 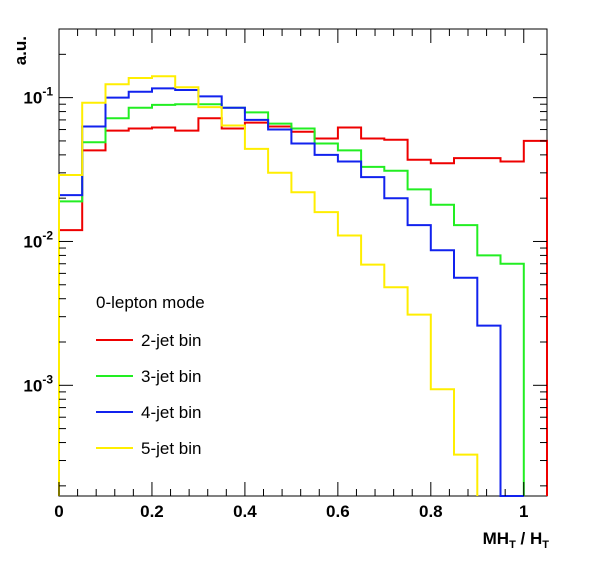 I want to click on x-axis-label: MHT / HT, so click(x=516, y=540).